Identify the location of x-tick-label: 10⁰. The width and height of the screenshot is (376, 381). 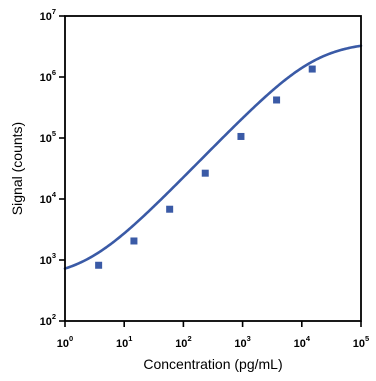
(65, 342).